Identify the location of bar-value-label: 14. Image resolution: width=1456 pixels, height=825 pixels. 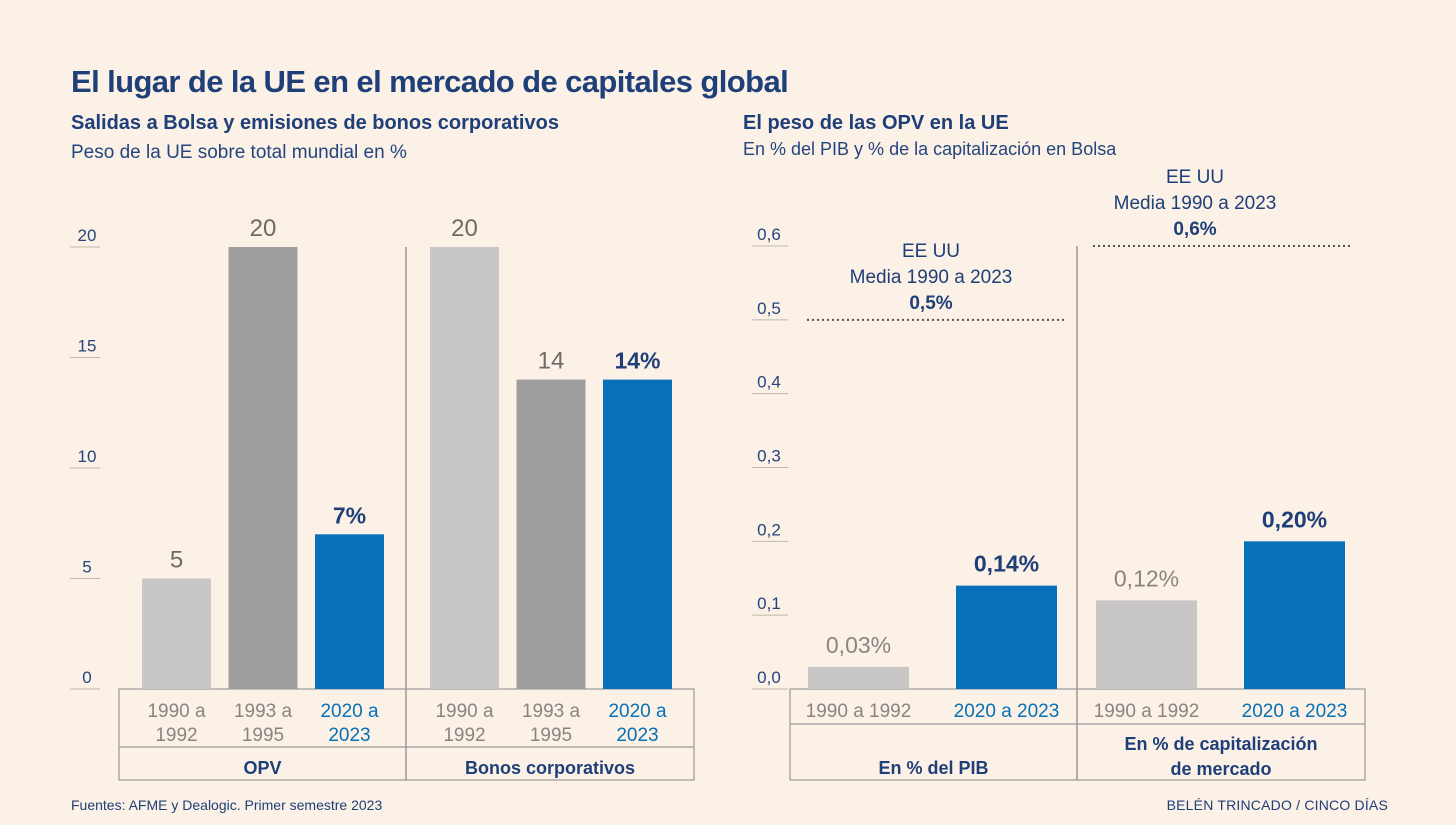
(551, 361).